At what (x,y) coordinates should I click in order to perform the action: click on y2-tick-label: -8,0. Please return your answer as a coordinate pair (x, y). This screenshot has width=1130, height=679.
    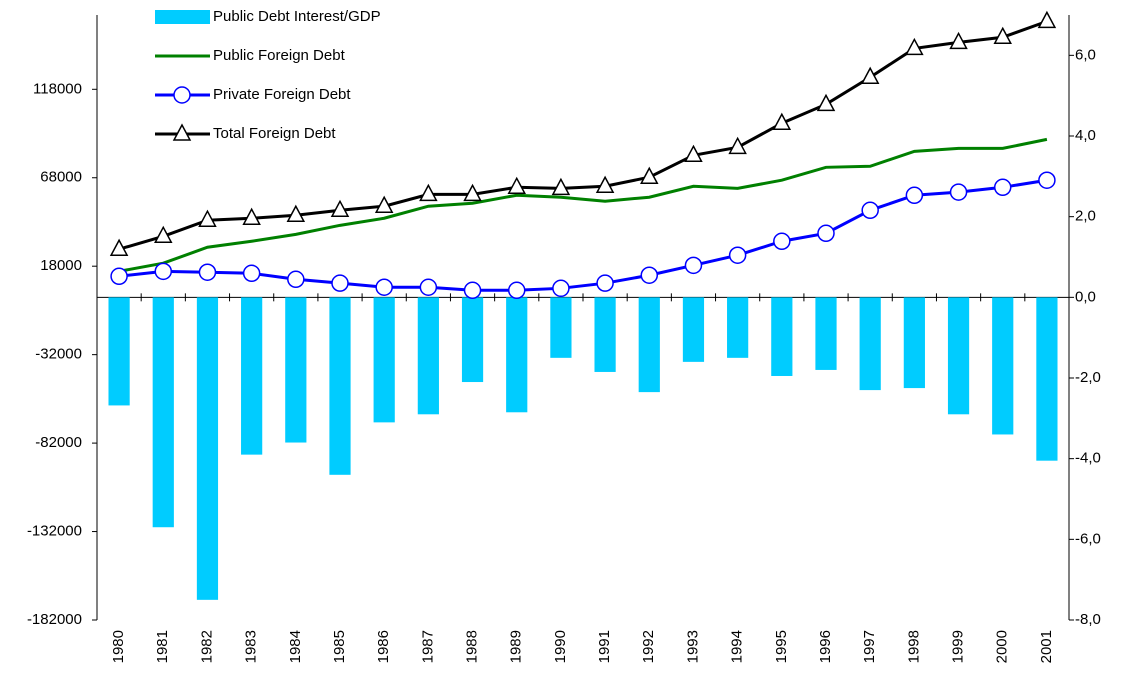
    Looking at the image, I should click on (1088, 619).